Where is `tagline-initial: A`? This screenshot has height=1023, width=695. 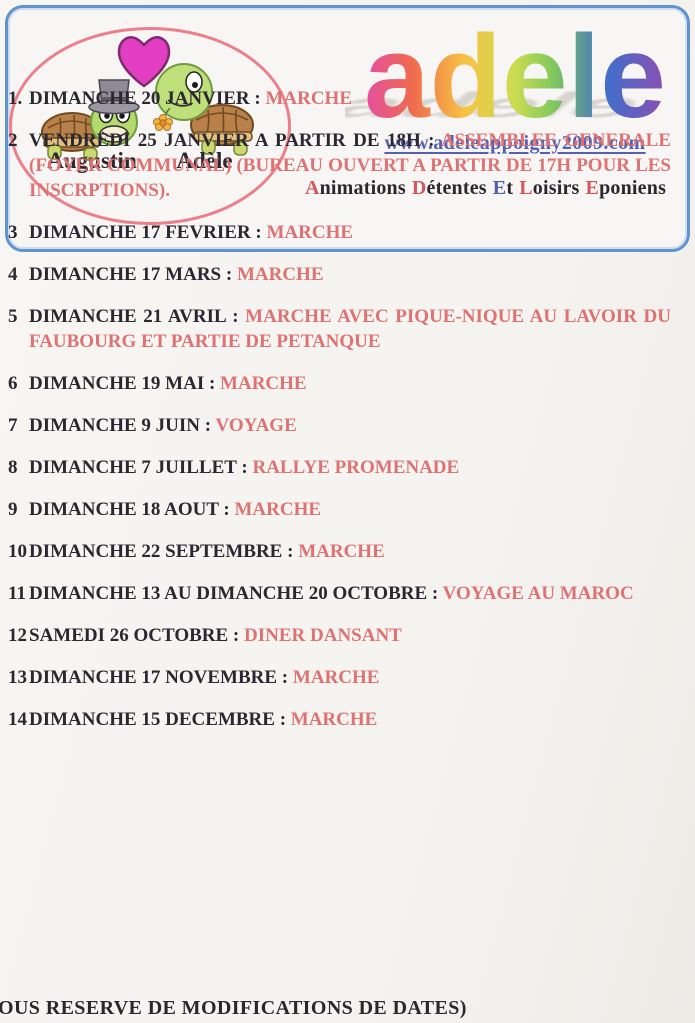
tagline-initial: A is located at coordinates (312, 188).